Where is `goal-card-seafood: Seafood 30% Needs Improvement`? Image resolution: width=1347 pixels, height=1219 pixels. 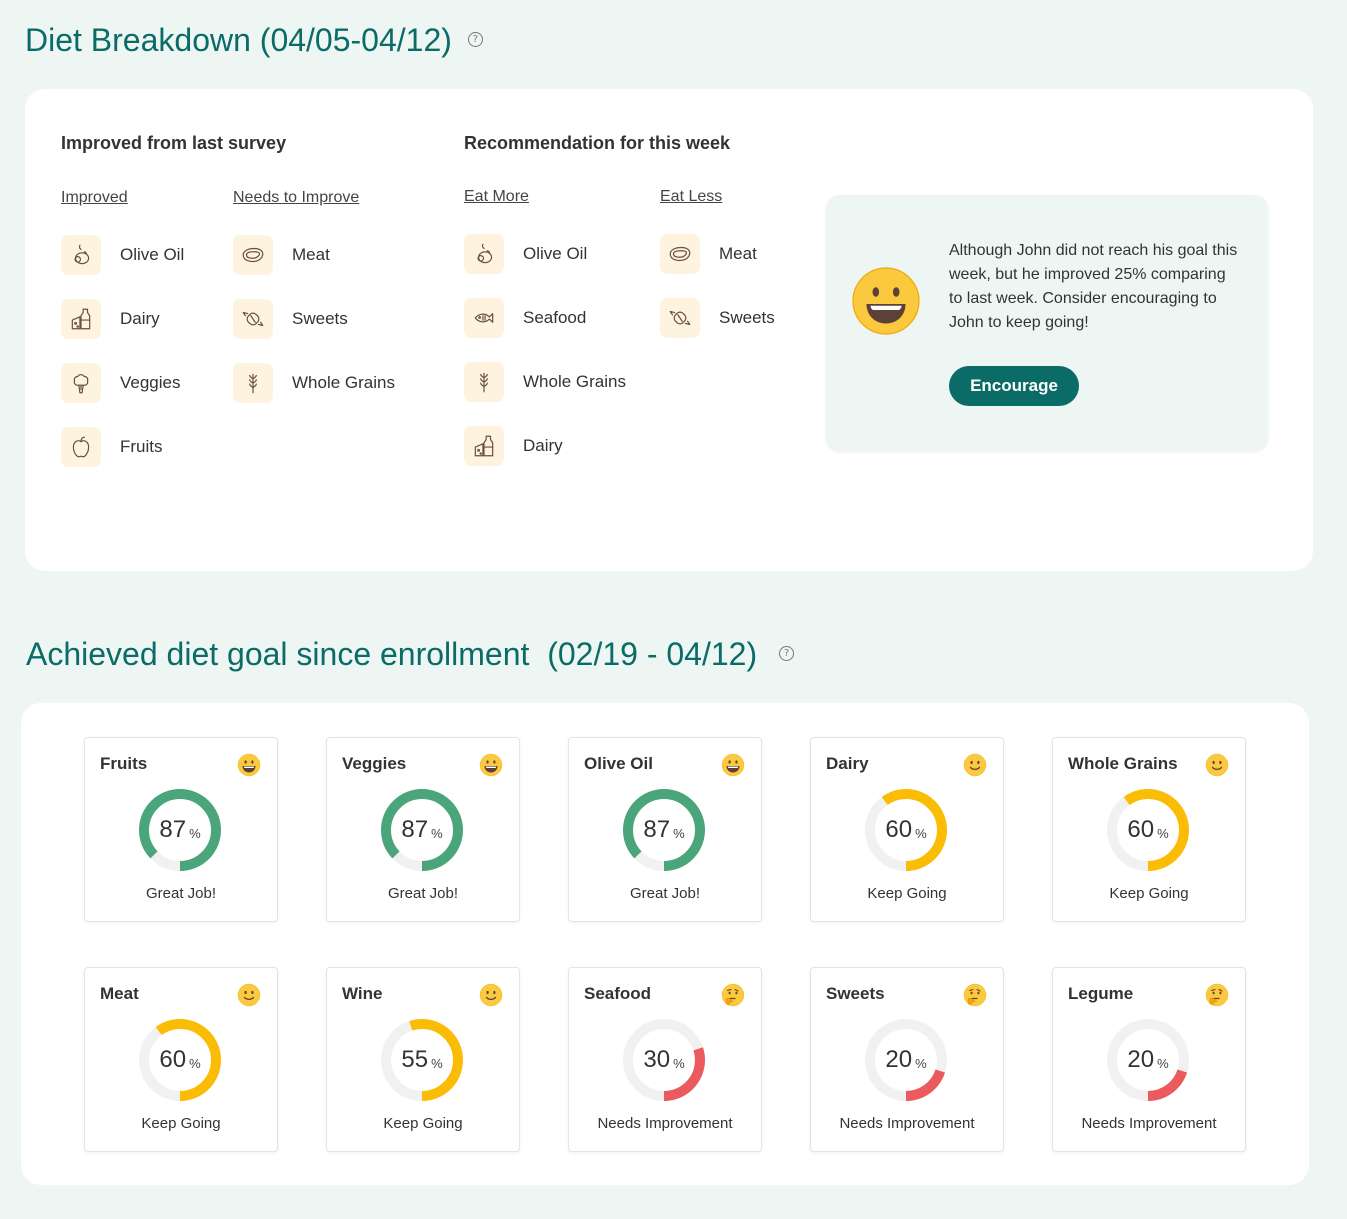
goal-card-seafood: Seafood 30% Needs Improvement is located at coordinates (665, 1059).